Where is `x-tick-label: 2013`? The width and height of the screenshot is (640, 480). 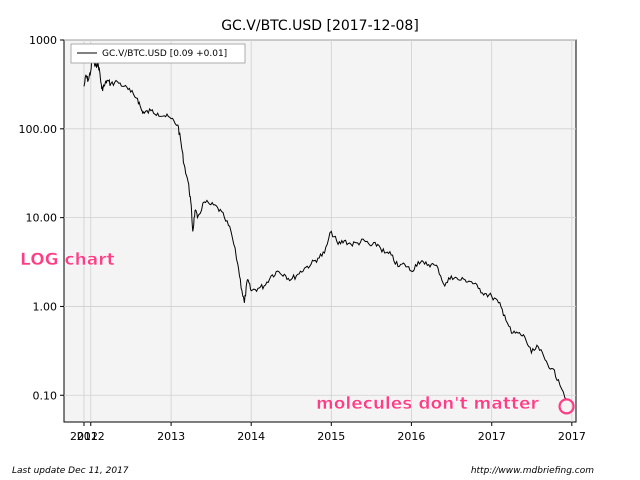 x-tick-label: 2013 is located at coordinates (171, 436).